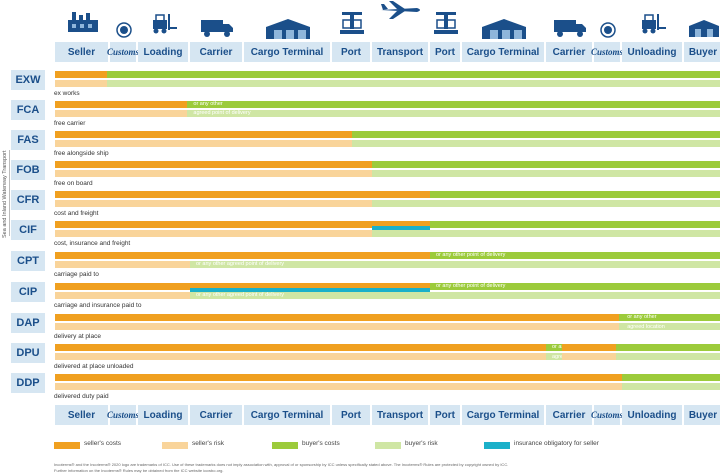 The image size is (720, 476). I want to click on legend-label-buyers-costs: buyer's costs, so click(321, 443).